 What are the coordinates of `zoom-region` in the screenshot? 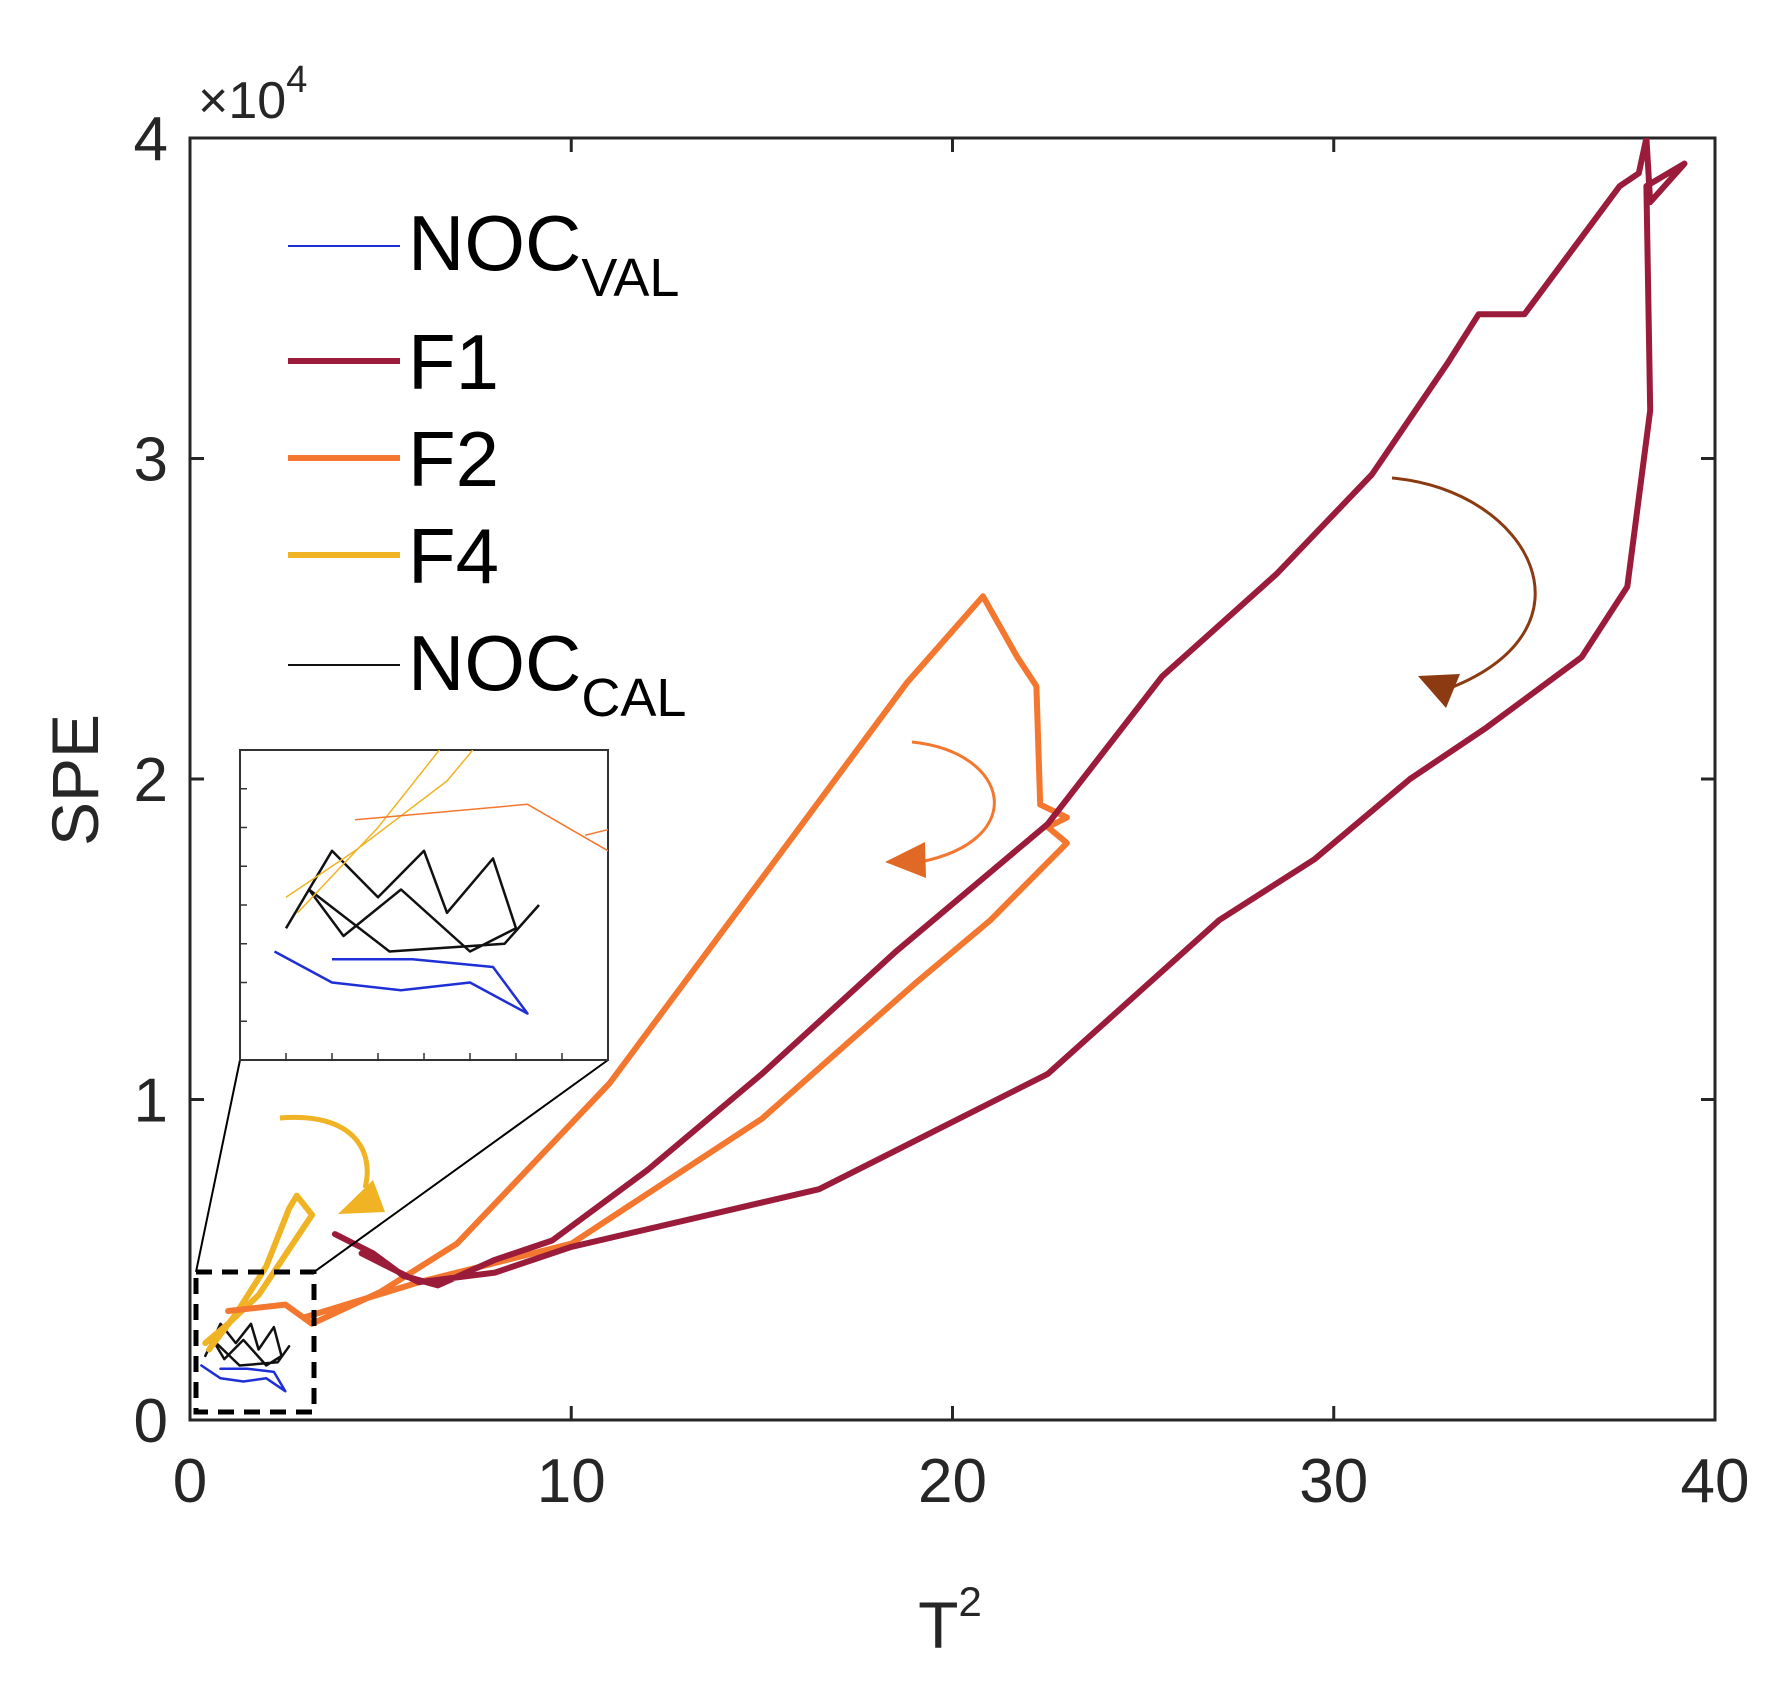 It's located at (255, 1342).